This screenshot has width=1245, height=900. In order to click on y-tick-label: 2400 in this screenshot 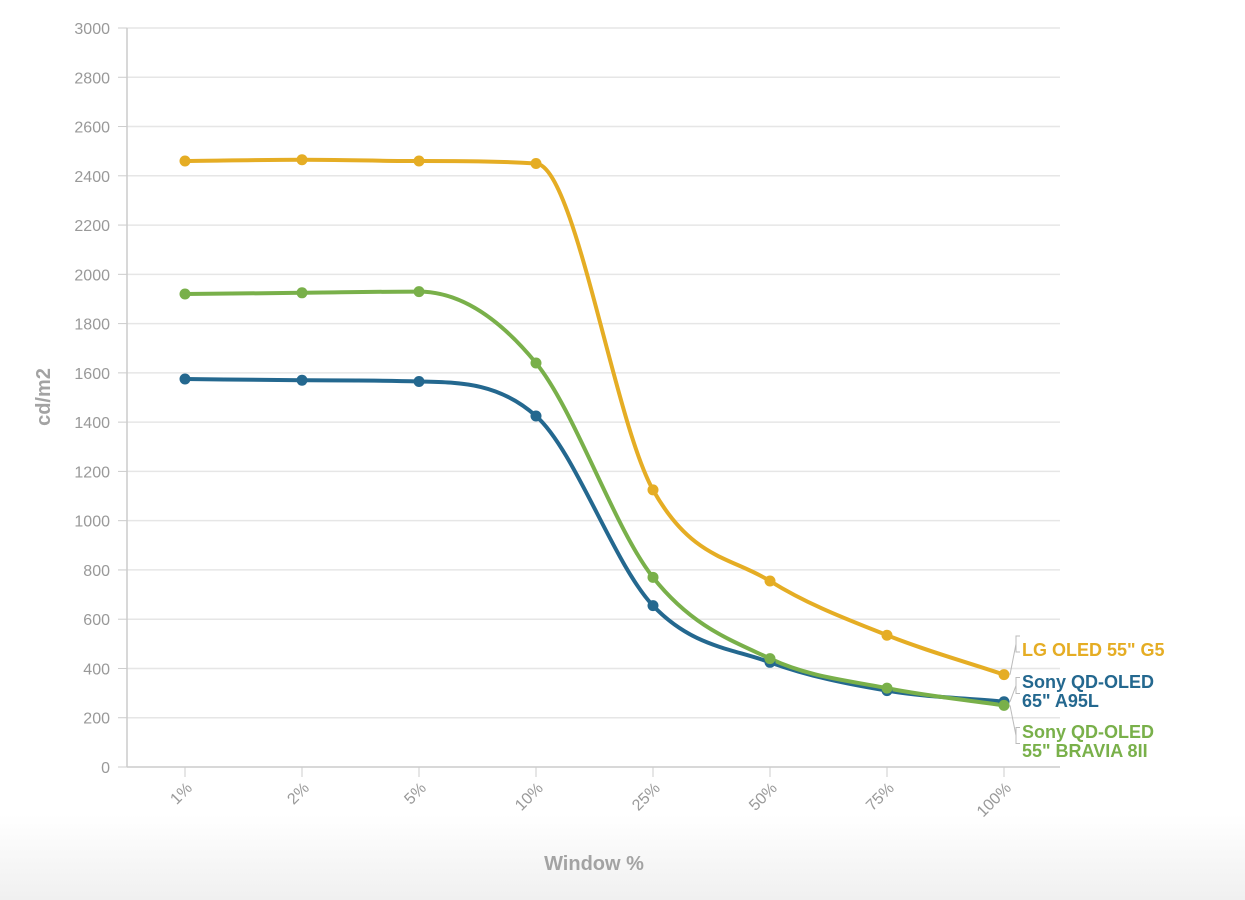, I will do `click(92, 177)`.